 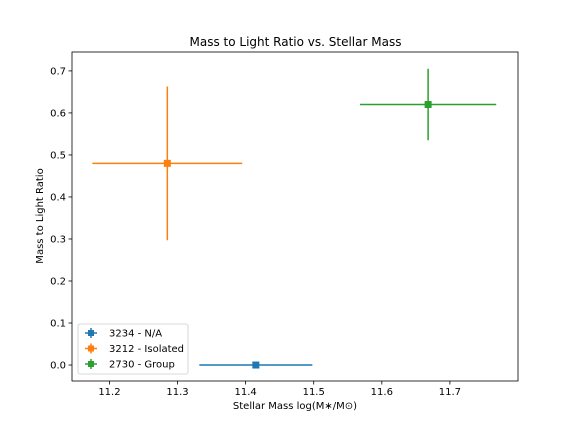 What do you see at coordinates (135, 334) in the screenshot?
I see `legend-label: 3234 - N/A` at bounding box center [135, 334].